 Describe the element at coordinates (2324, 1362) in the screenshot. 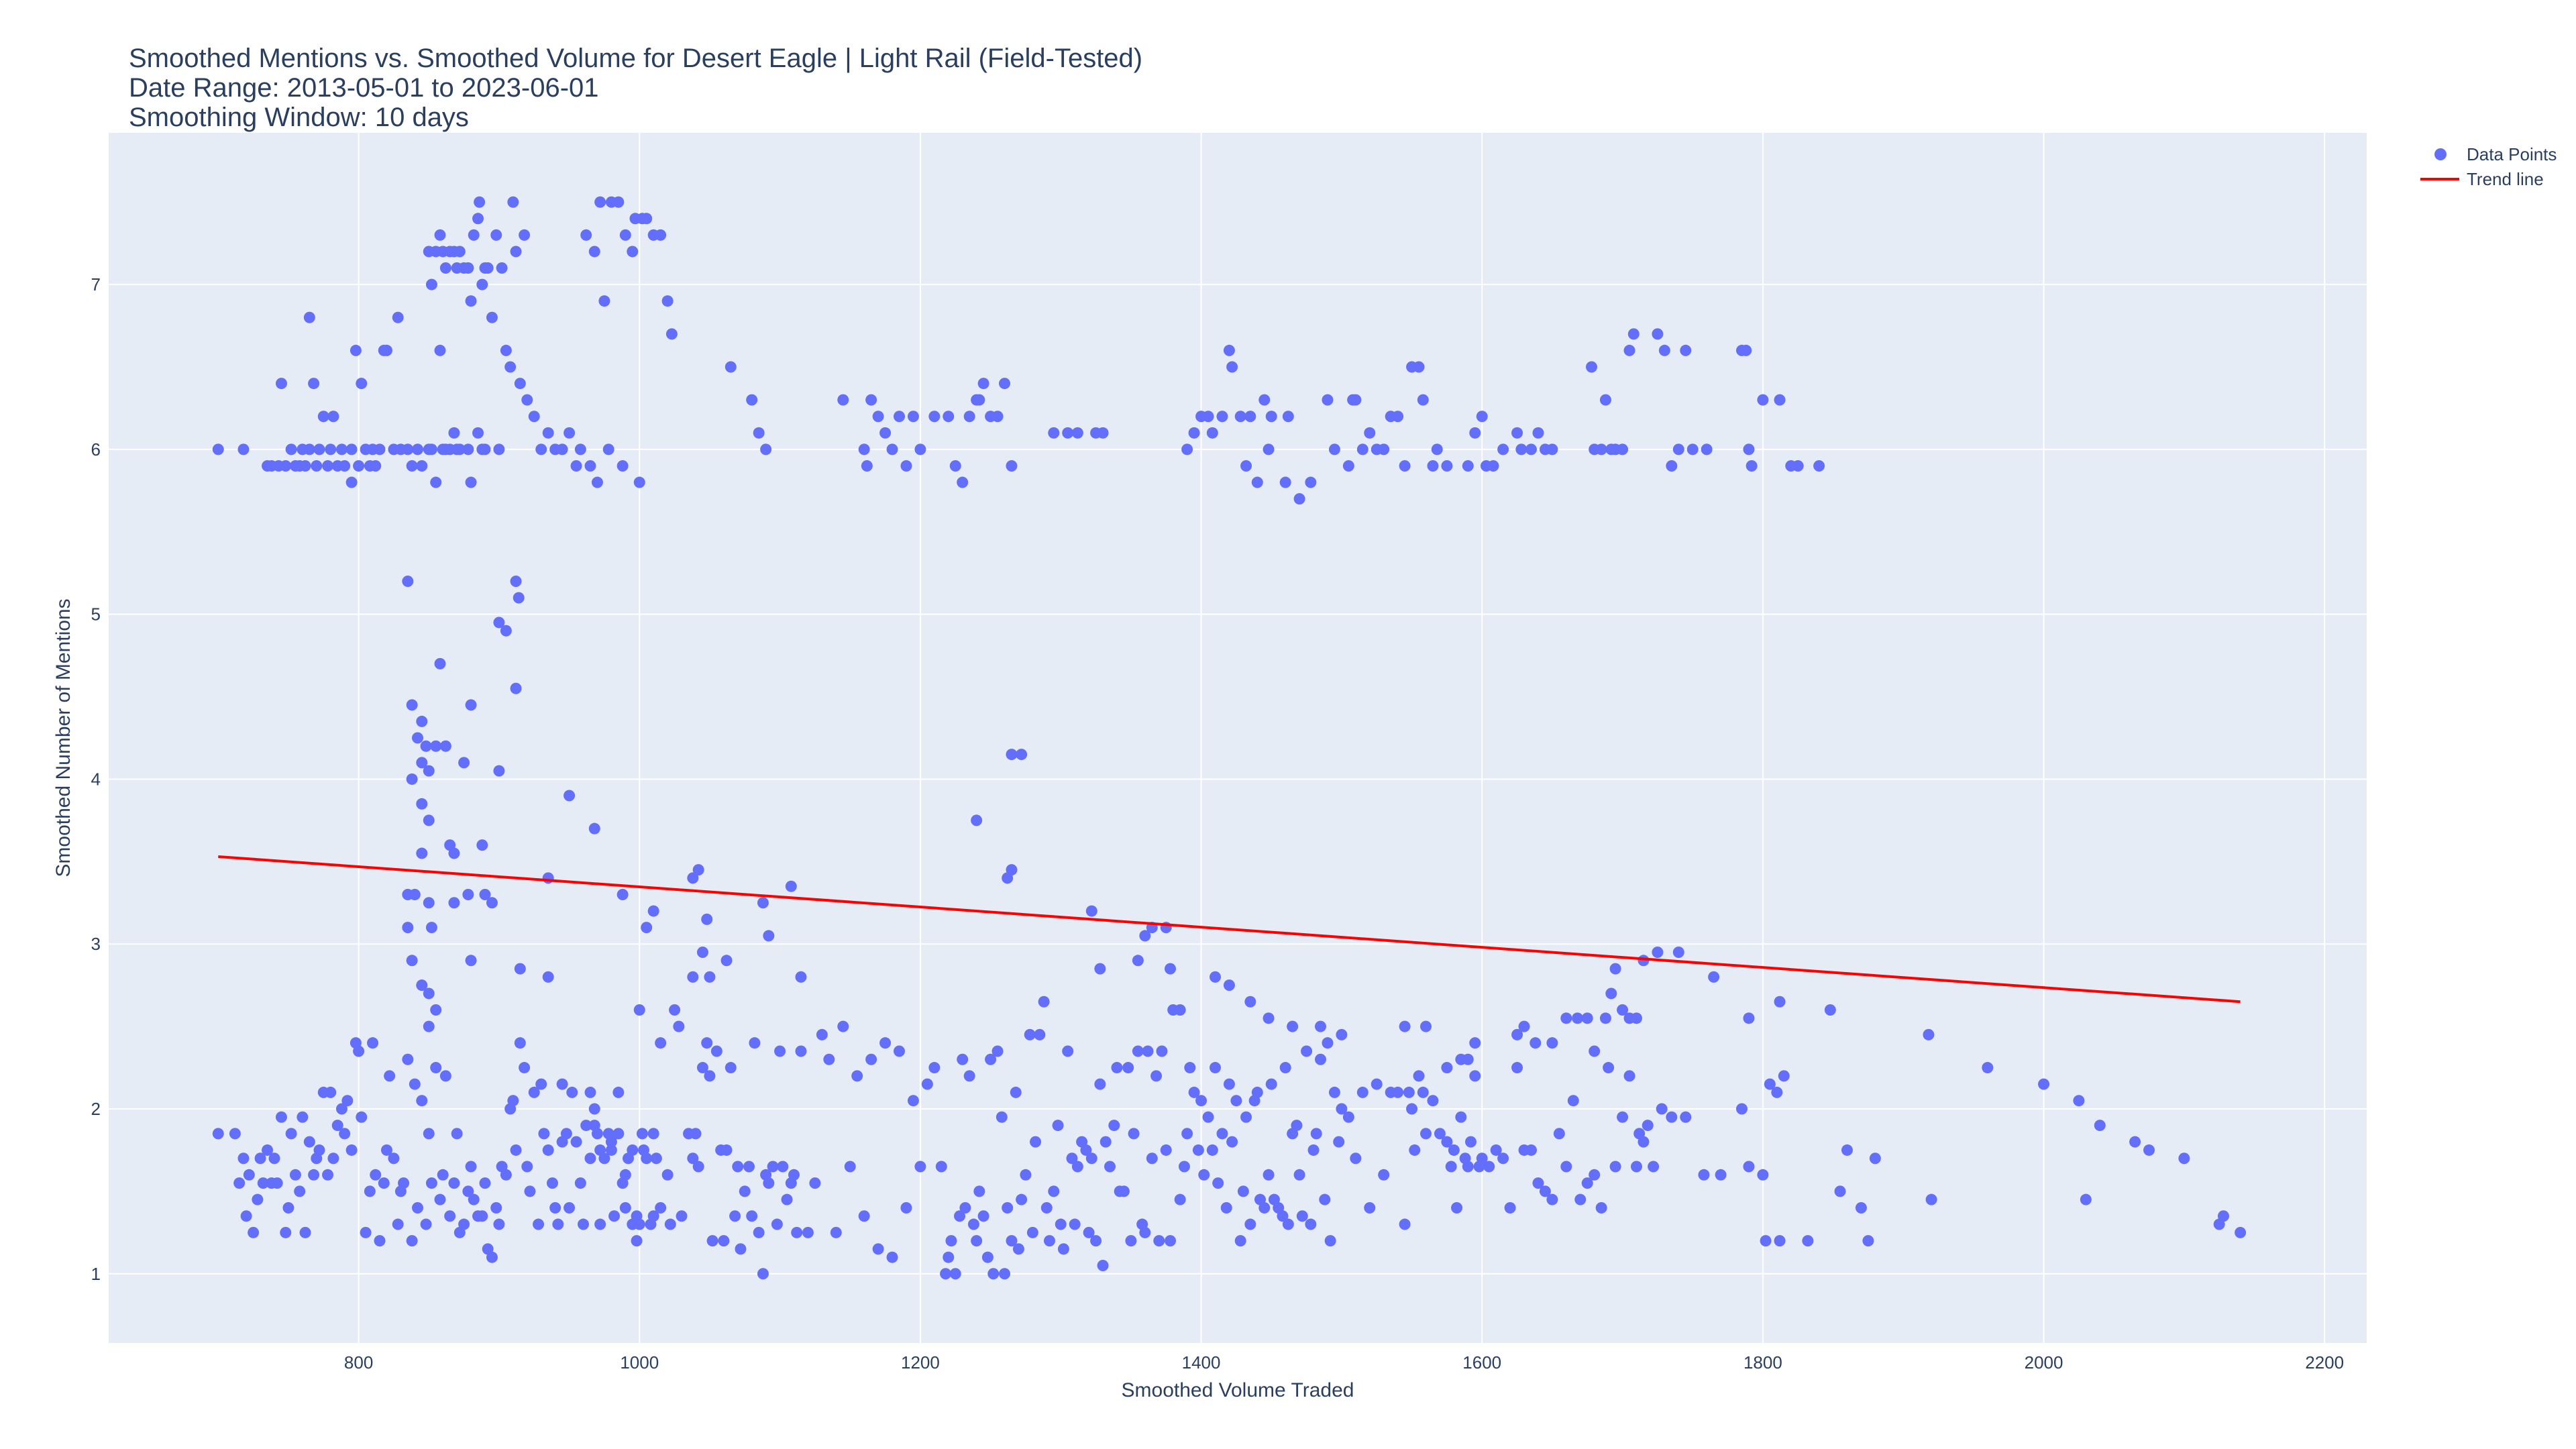

I see `x-tick-label: 2200` at that location.